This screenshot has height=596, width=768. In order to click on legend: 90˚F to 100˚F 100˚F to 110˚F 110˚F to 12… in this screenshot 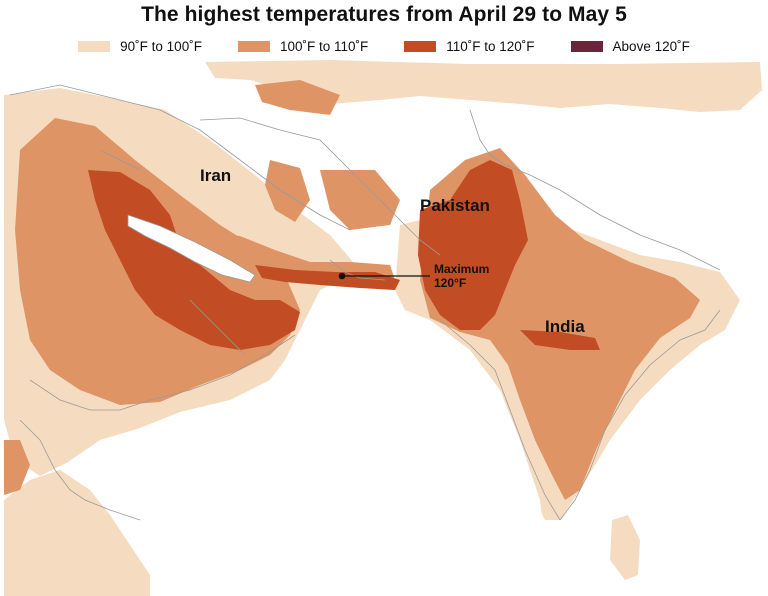, I will do `click(384, 46)`.